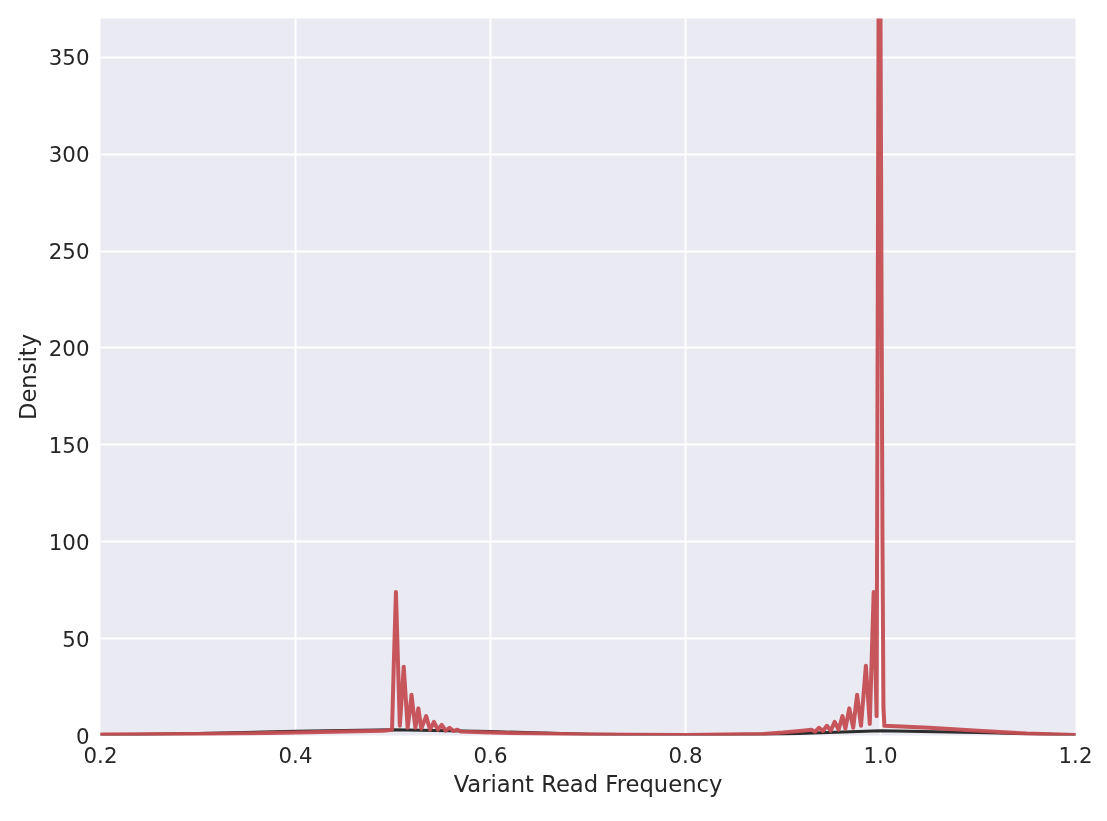 This screenshot has width=1107, height=821. I want to click on y-tick-label: 200, so click(69, 348).